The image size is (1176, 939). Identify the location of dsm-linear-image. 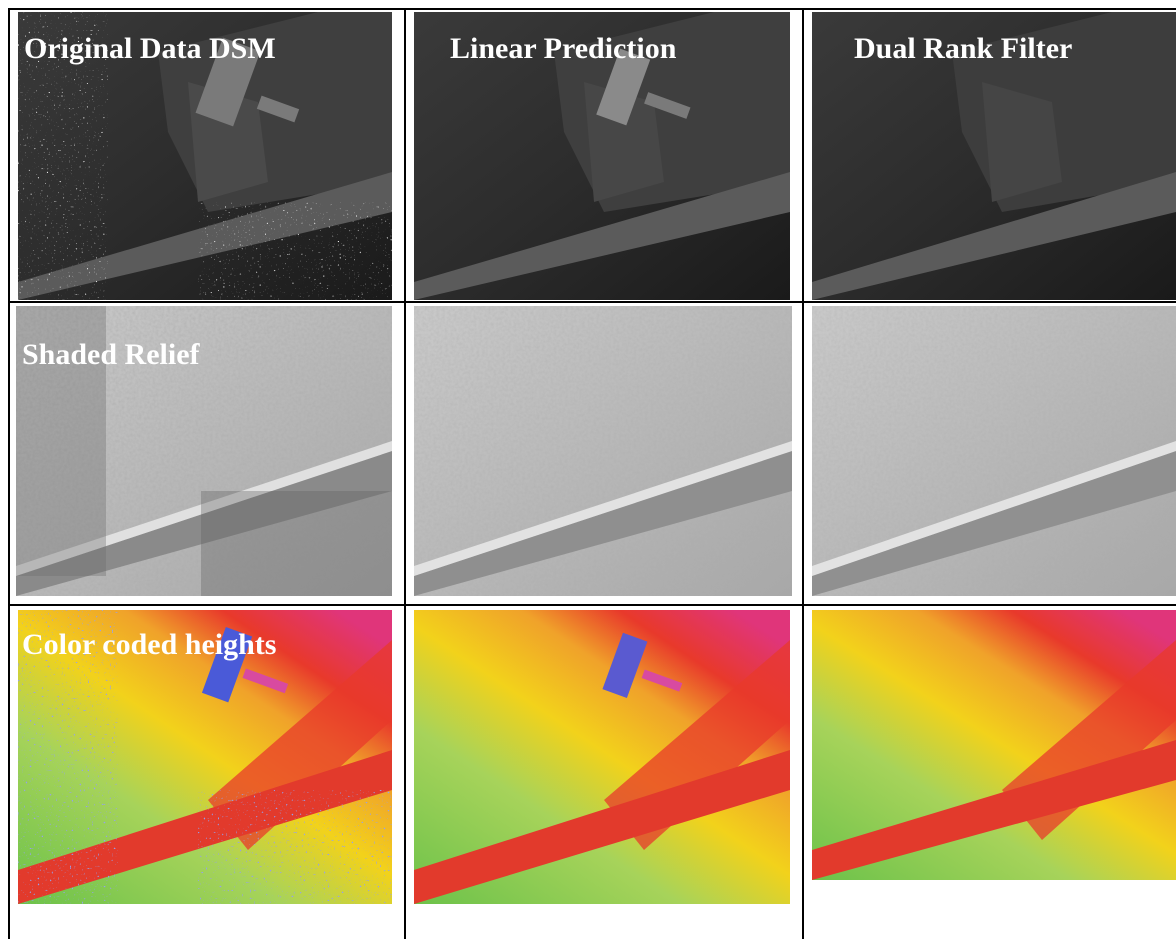
(602, 156).